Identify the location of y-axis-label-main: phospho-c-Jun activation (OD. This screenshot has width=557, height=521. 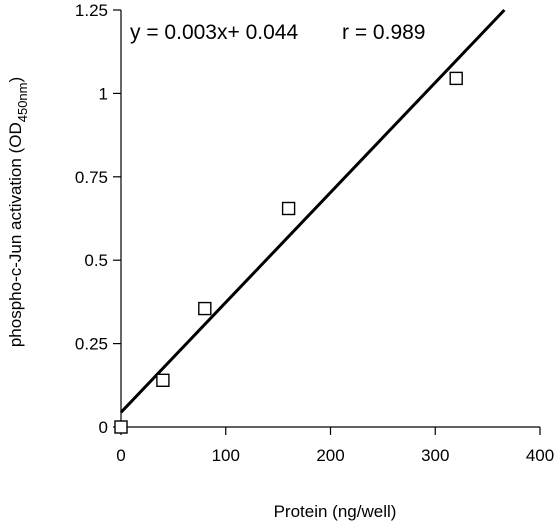
(15, 234).